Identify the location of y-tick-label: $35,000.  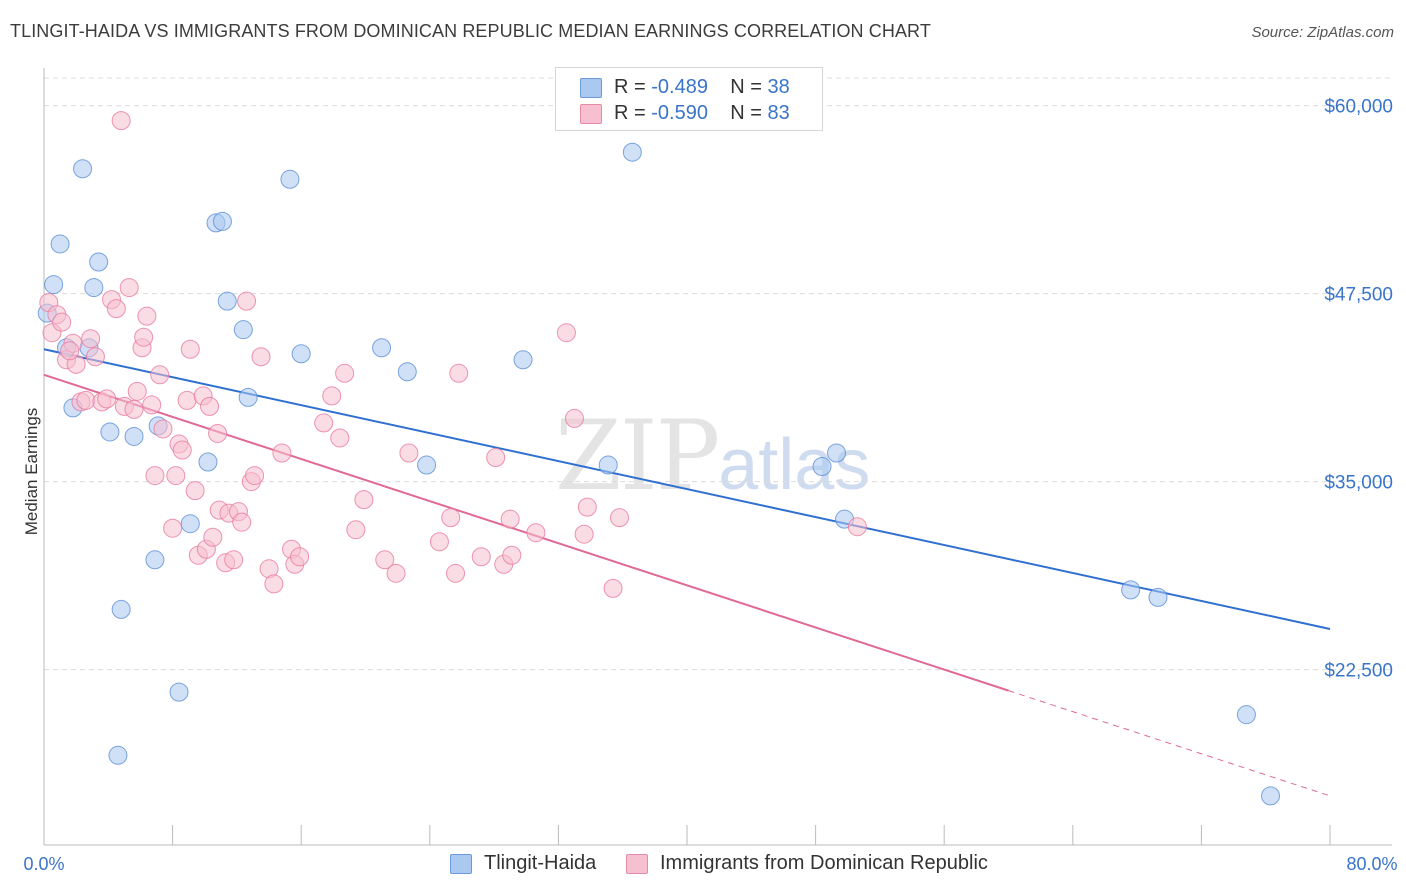
(1358, 483).